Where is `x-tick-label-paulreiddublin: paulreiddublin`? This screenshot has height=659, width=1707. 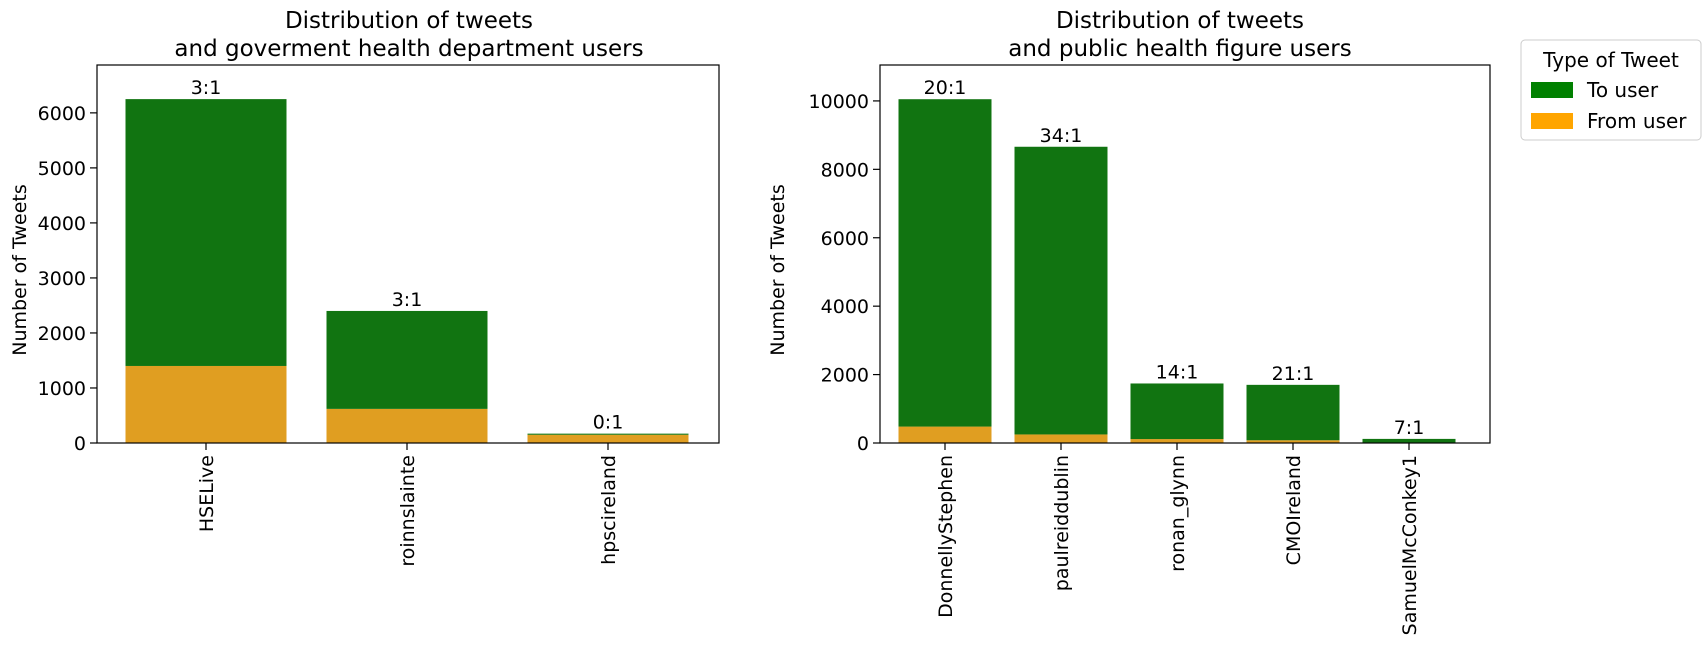 x-tick-label-paulreiddublin: paulreiddublin is located at coordinates (1062, 523).